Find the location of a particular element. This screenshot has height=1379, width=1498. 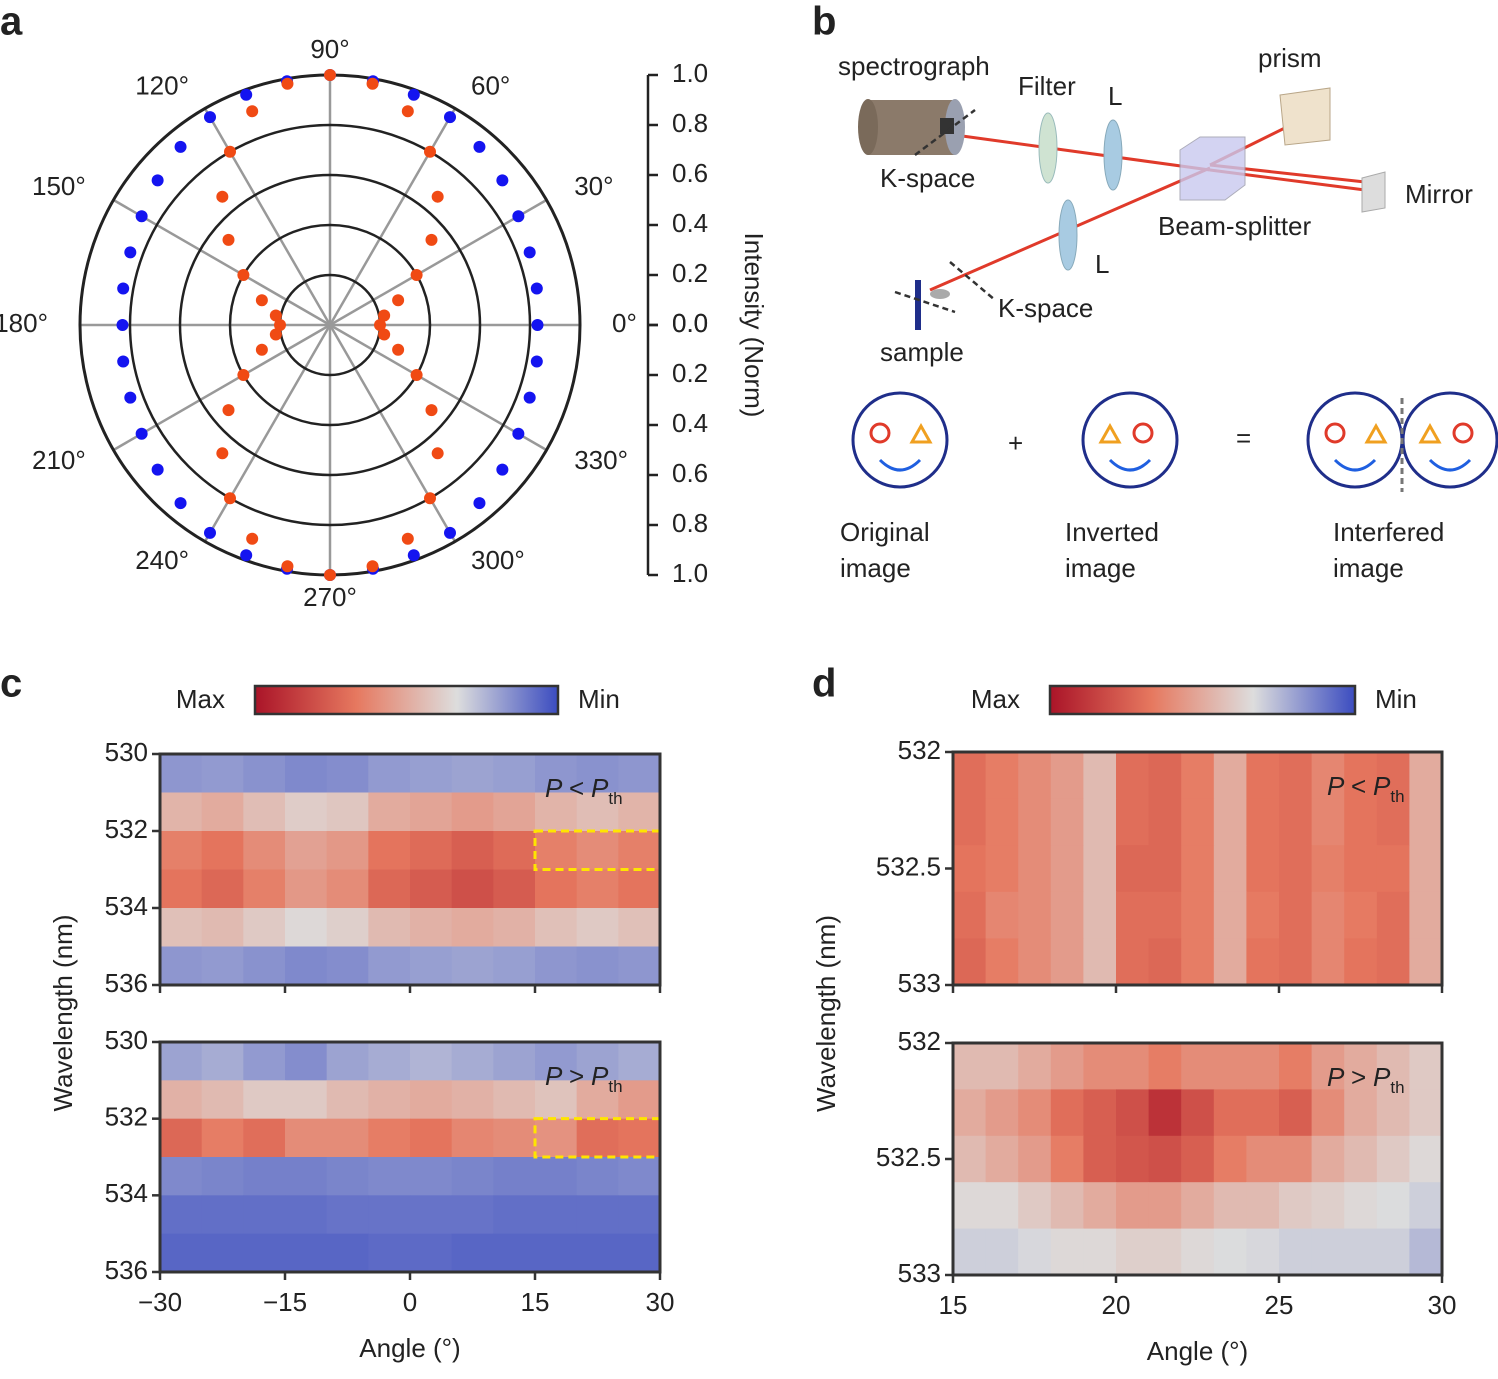

ring is located at coordinates (330, 325).